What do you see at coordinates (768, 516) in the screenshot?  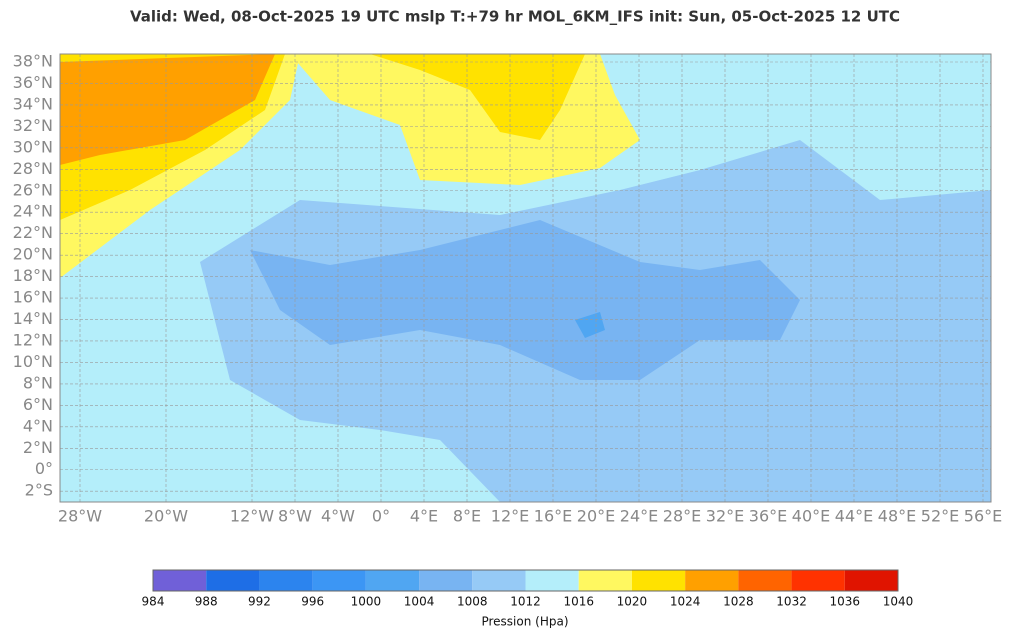 I see `lon-label: 36°E` at bounding box center [768, 516].